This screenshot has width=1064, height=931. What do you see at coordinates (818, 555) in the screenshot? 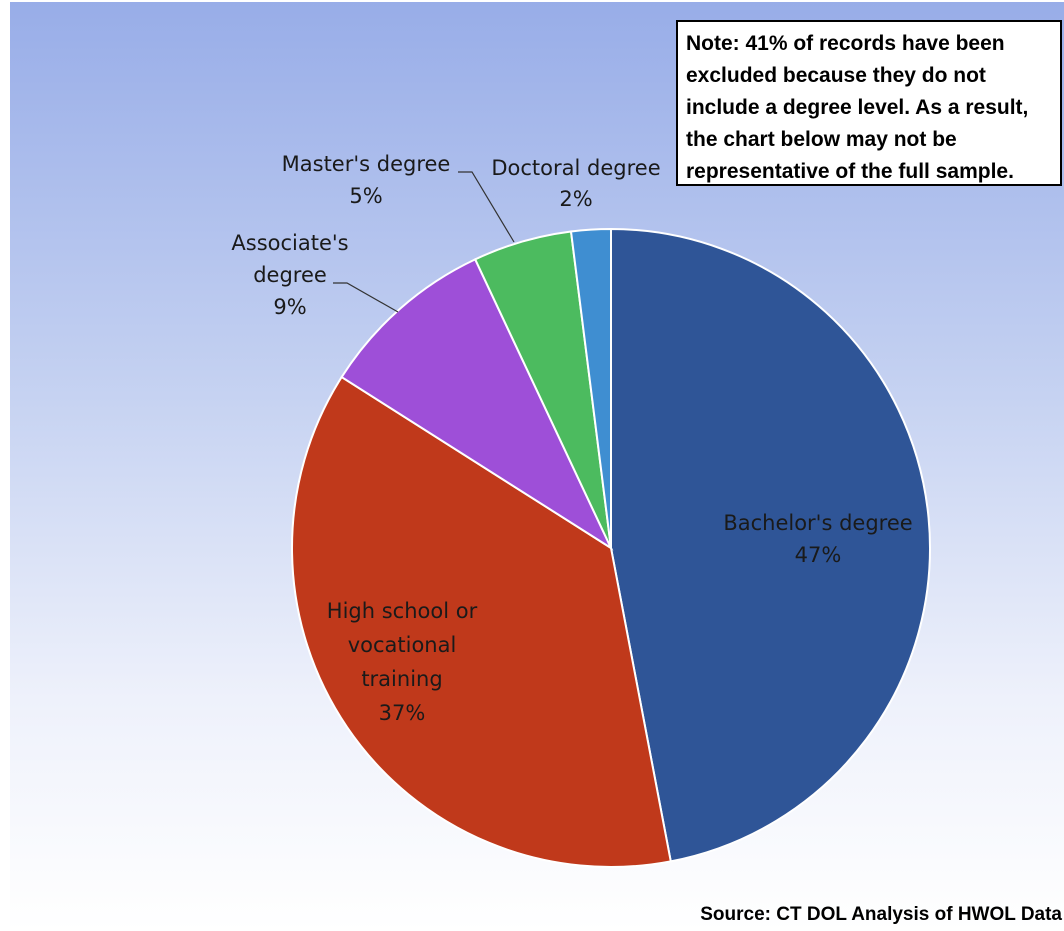
I see `slice-value-label: 47%` at bounding box center [818, 555].